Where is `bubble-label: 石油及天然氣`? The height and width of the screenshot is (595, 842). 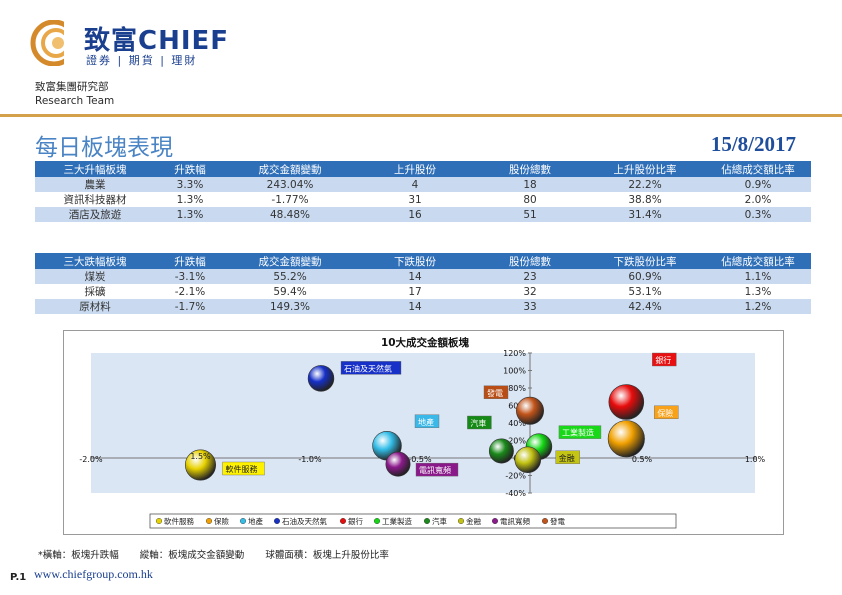
bubble-label: 石油及天然氣 is located at coordinates (368, 368).